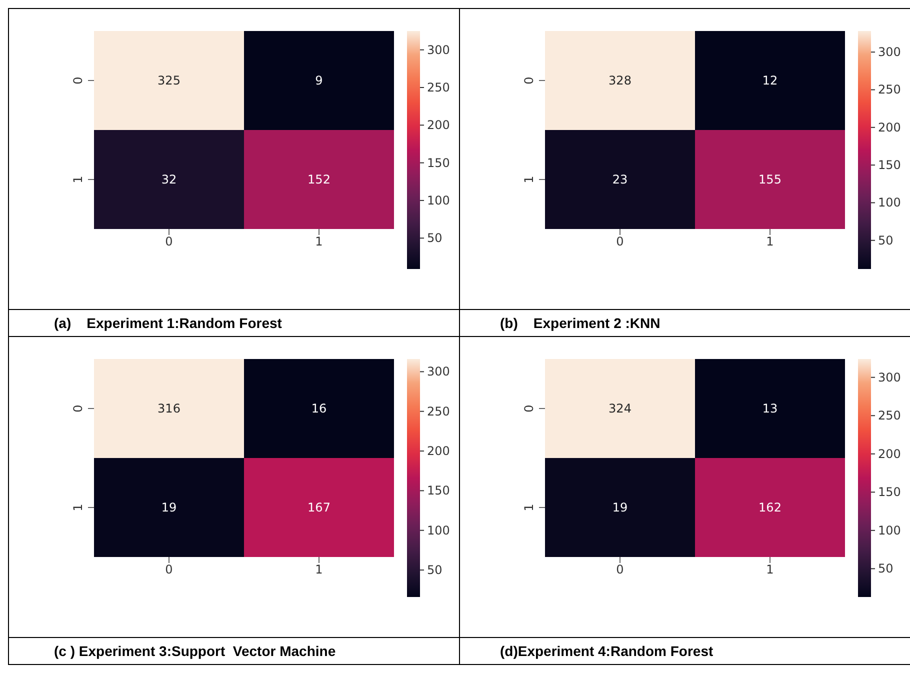 The width and height of the screenshot is (910, 673). What do you see at coordinates (770, 507) in the screenshot?
I see `data-label: 162` at bounding box center [770, 507].